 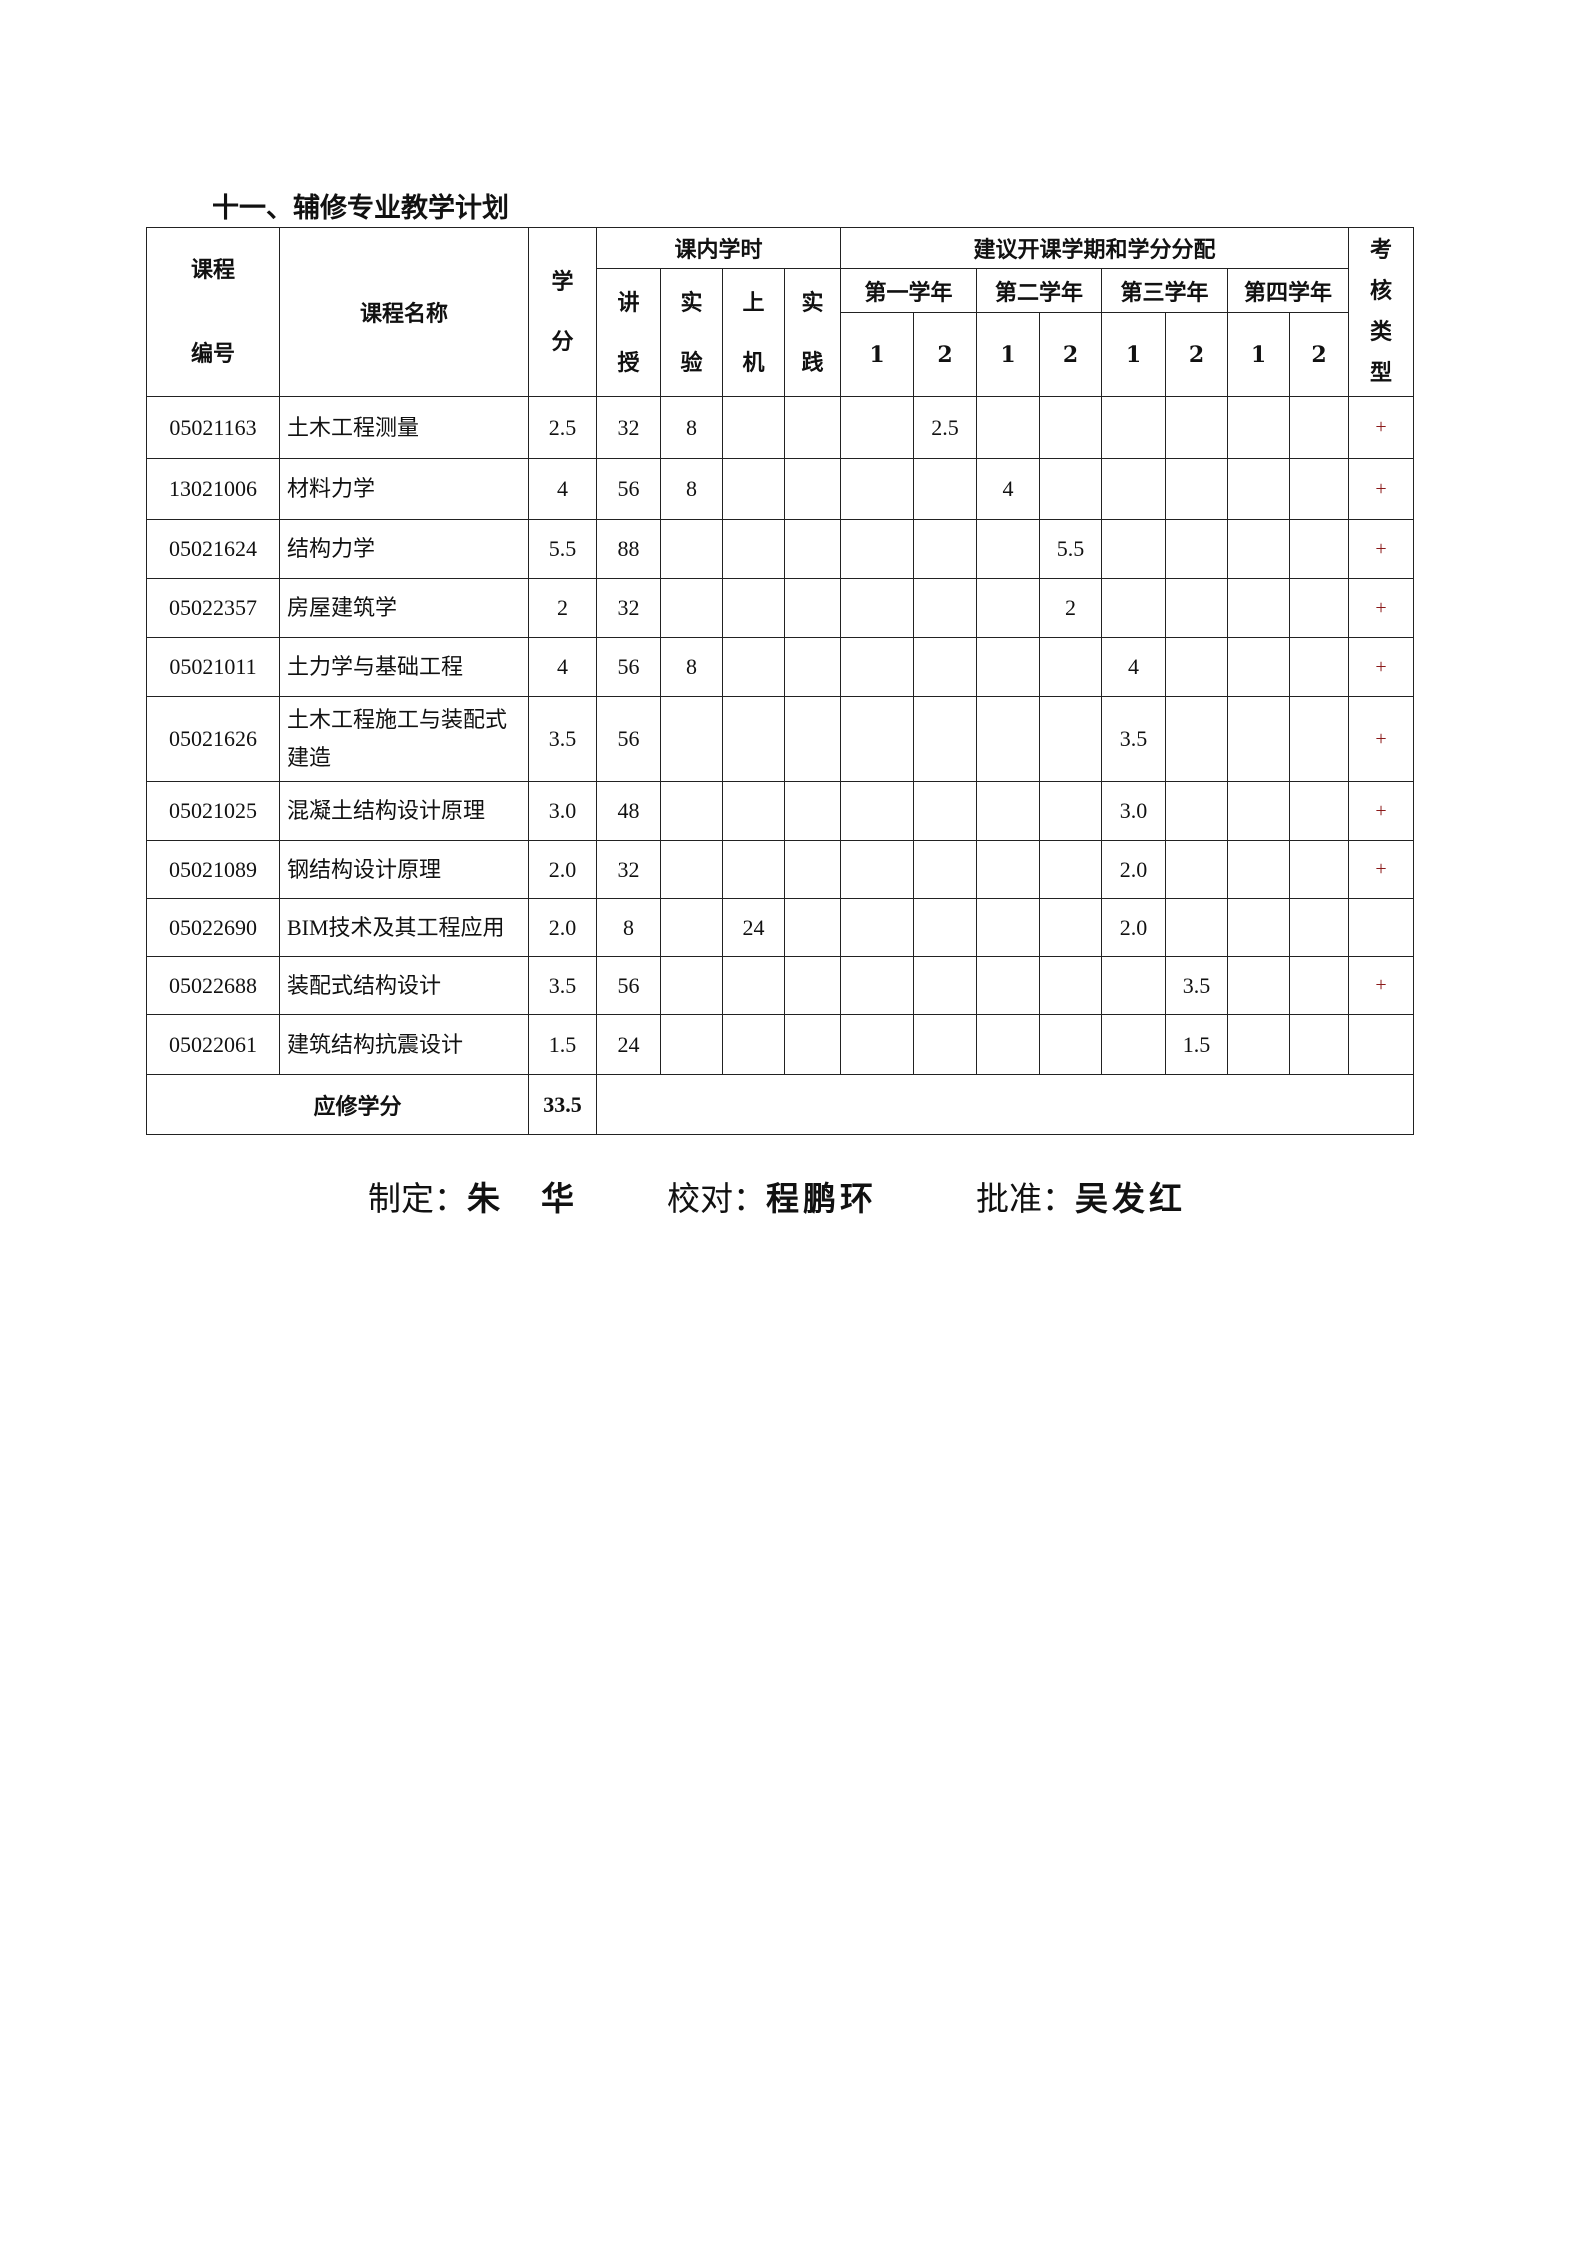 I want to click on credit: 1.5, so click(x=562, y=1044).